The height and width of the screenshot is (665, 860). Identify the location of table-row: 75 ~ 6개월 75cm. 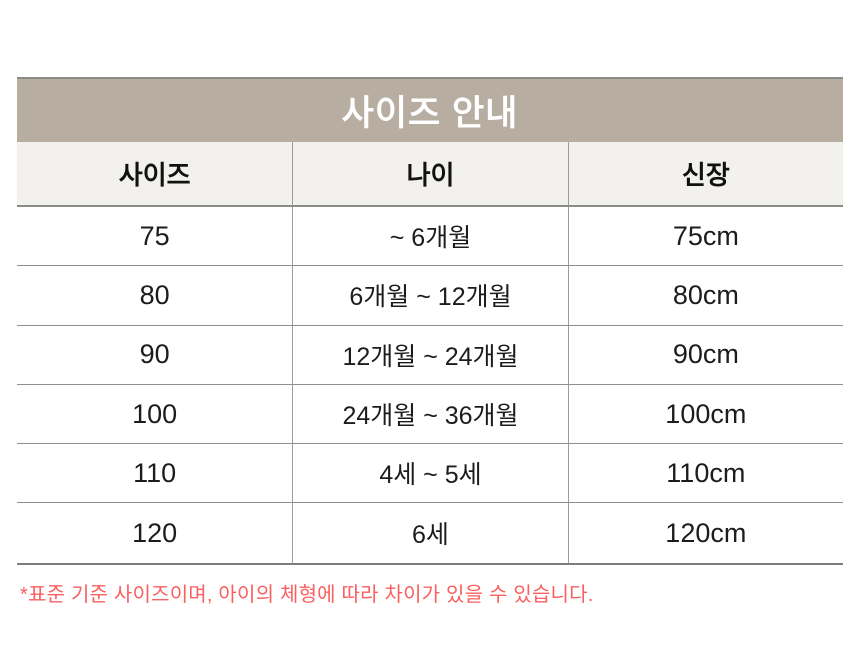
(430, 237).